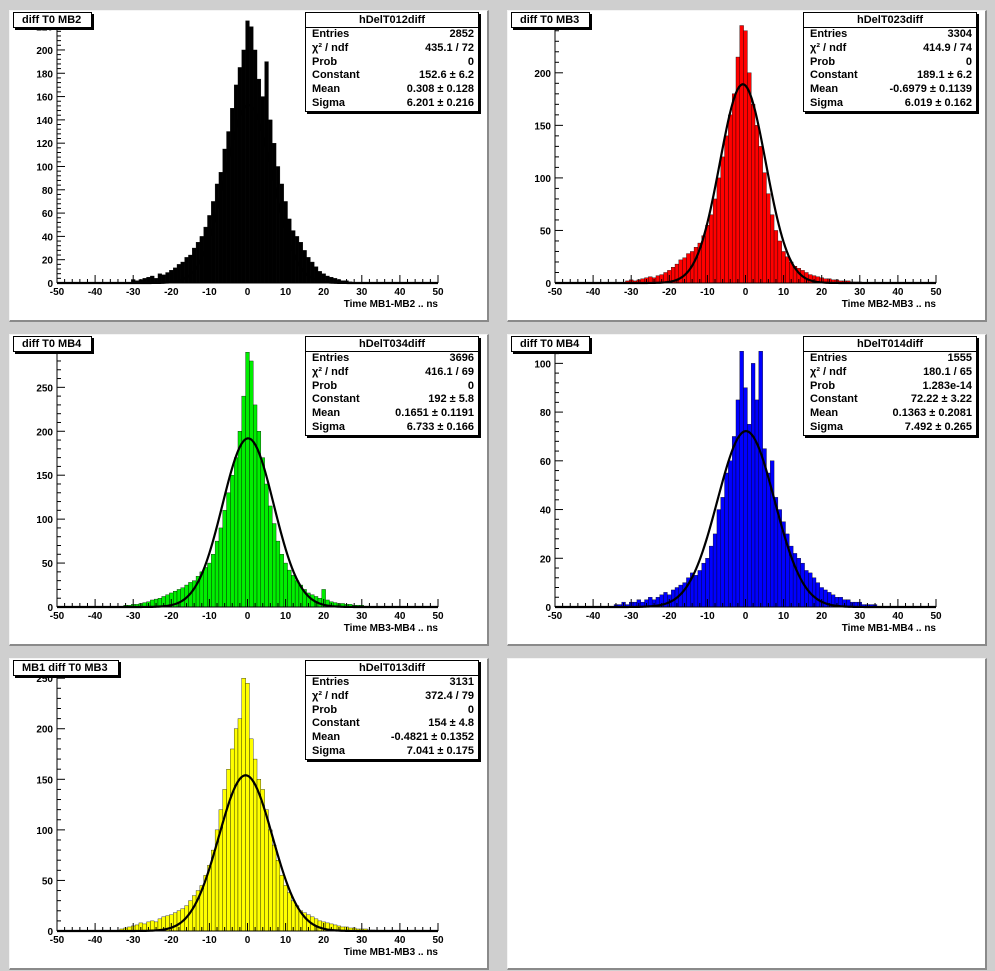 The width and height of the screenshot is (995, 971). What do you see at coordinates (392, 49) in the screenshot?
I see `stats-row-chi2-ndf: χ² / ndf 435.1 / 72` at bounding box center [392, 49].